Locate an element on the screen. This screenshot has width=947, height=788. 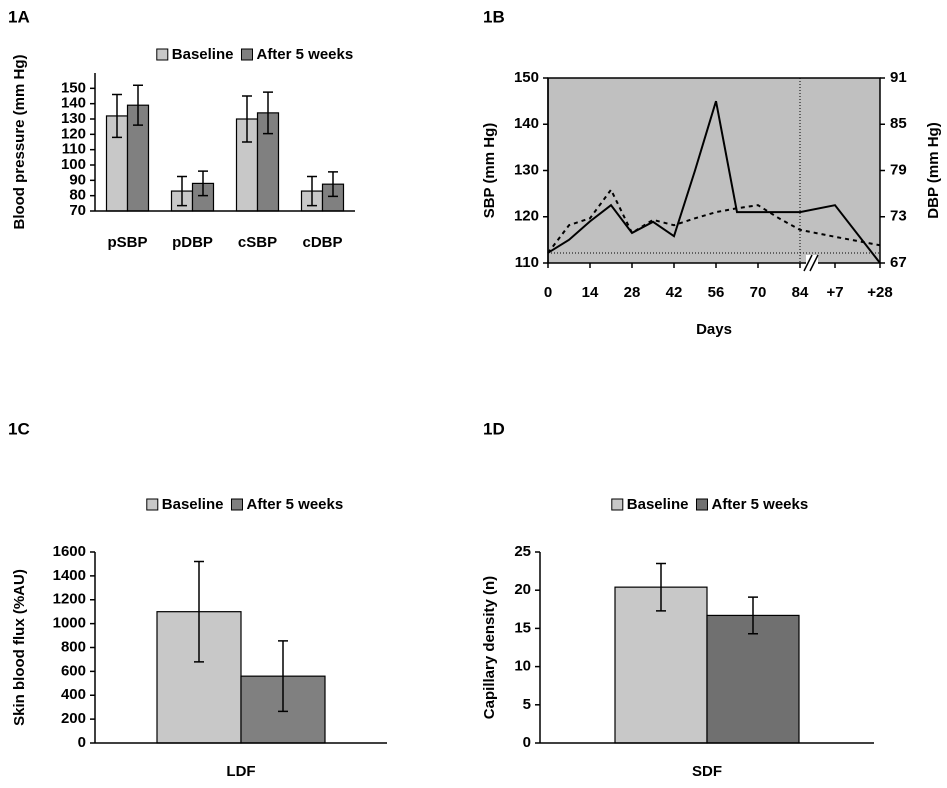
y-tick-label: 20 is located at coordinates (522, 589).